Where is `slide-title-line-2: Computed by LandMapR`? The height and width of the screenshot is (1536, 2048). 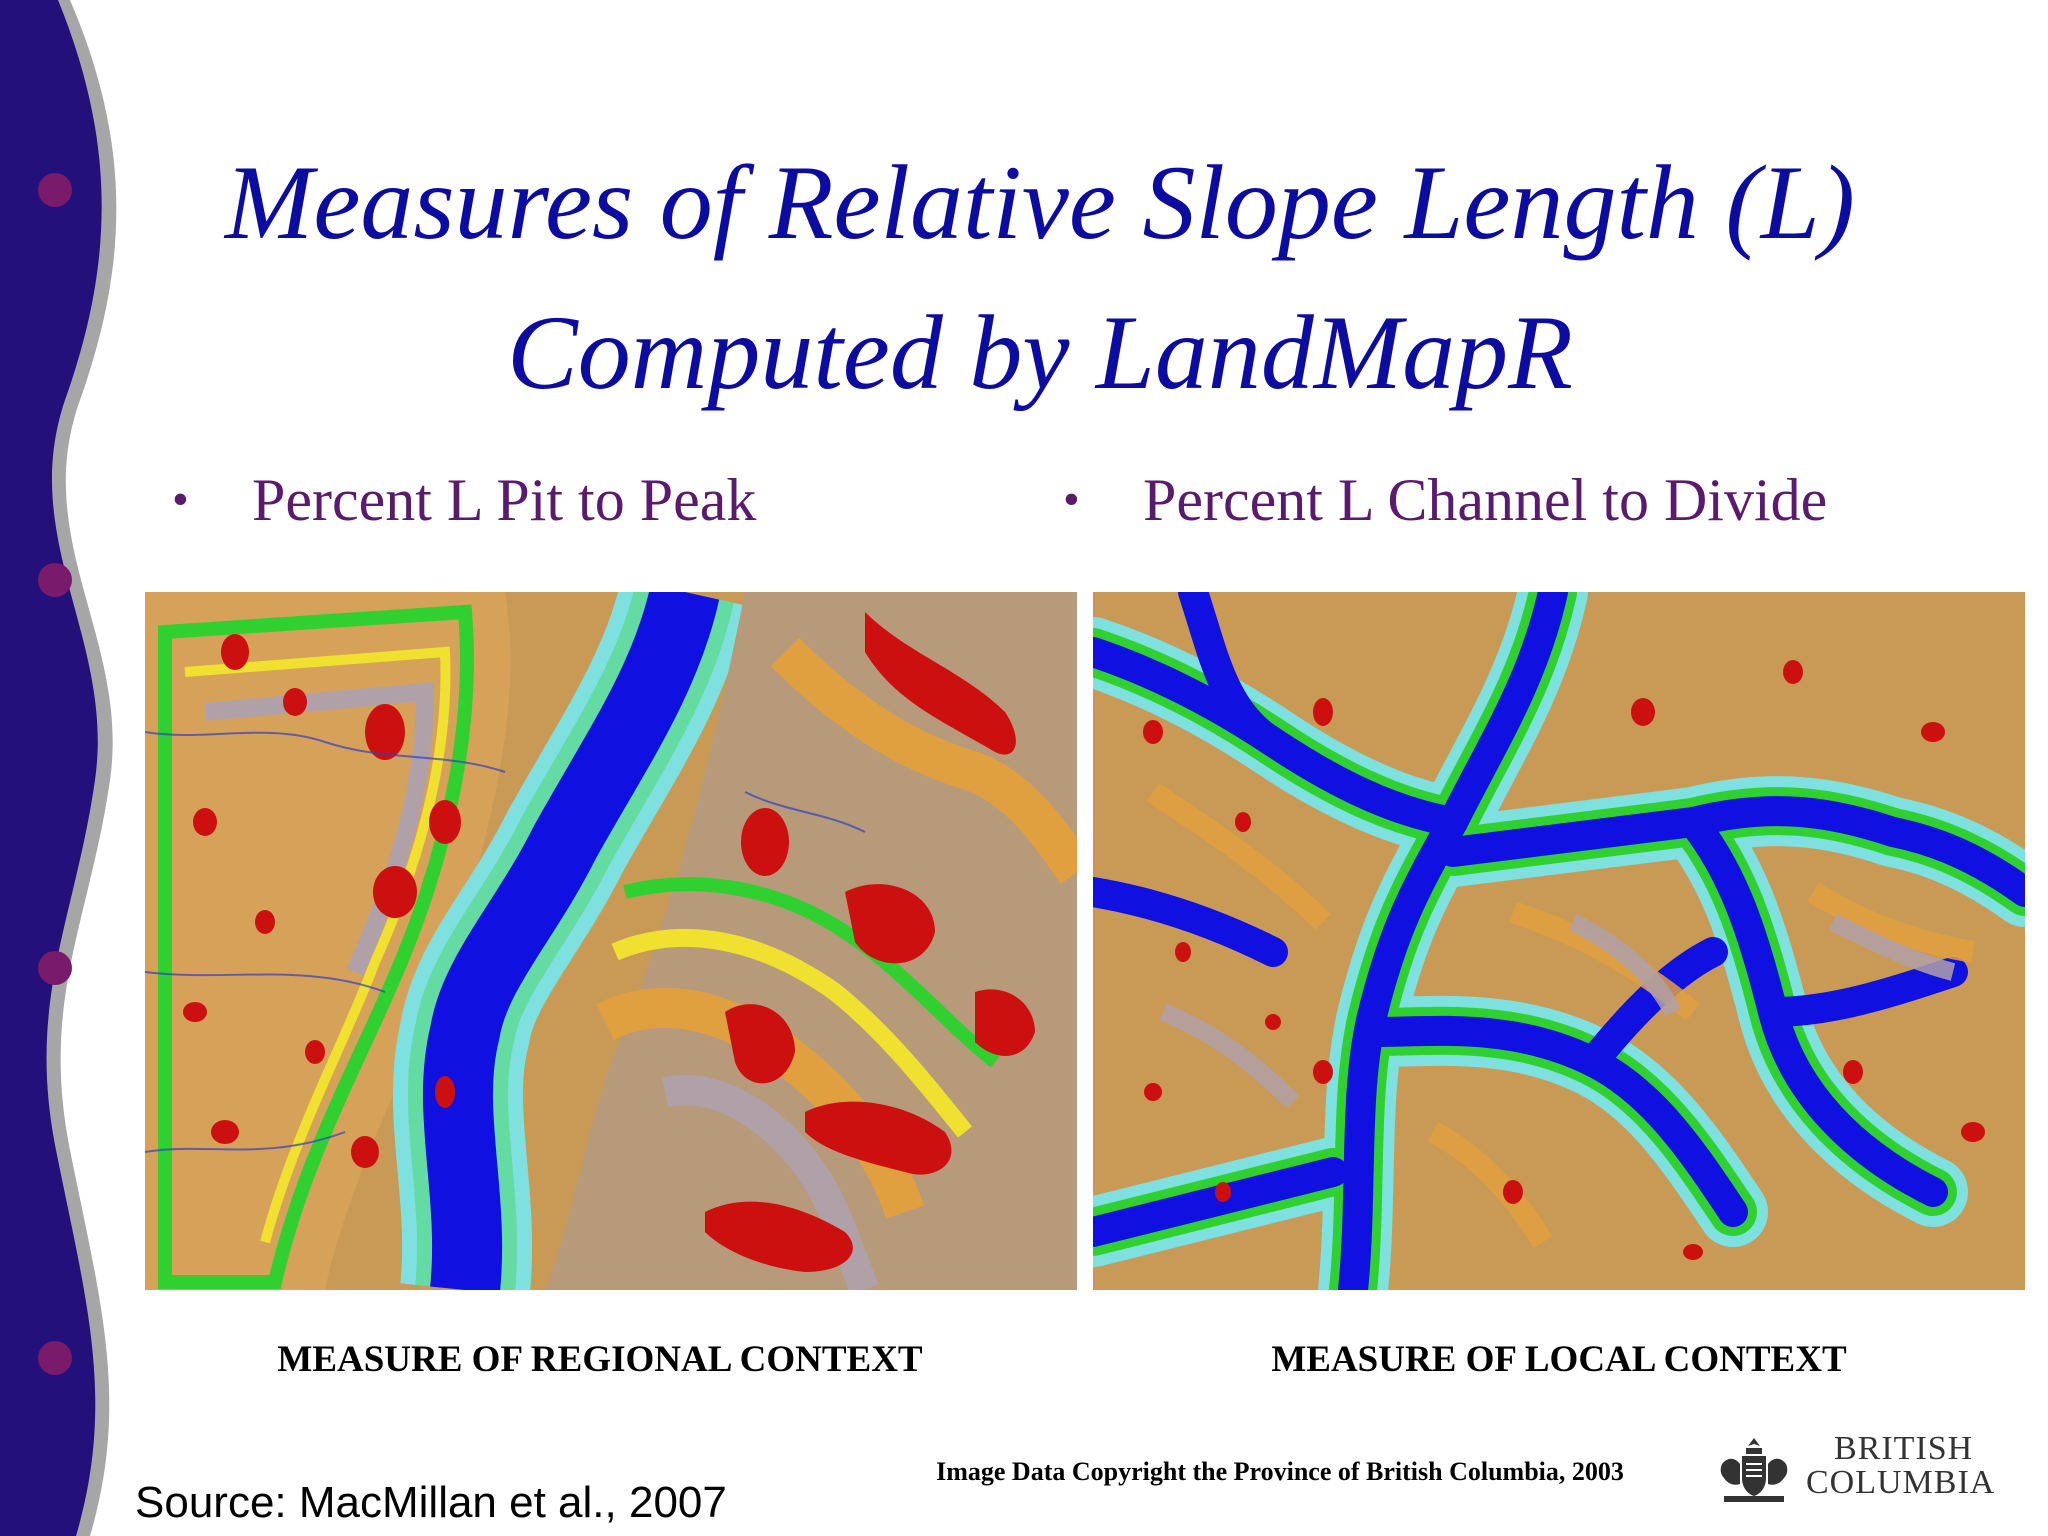 slide-title-line-2: Computed by LandMapR is located at coordinates (1040, 352).